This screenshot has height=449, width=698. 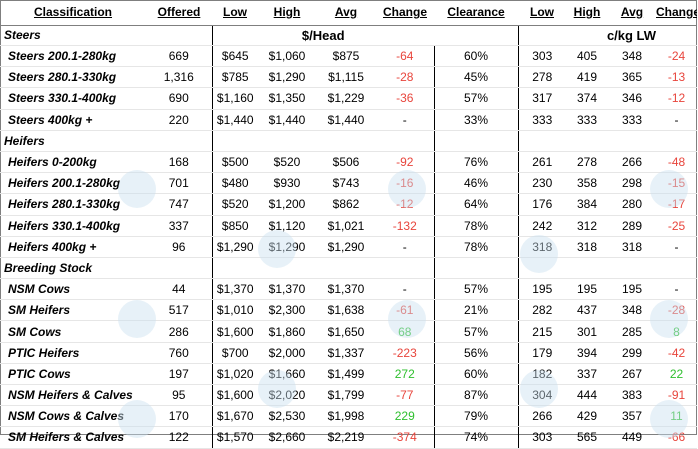 I want to click on cell-high: $1,200, so click(x=287, y=204).